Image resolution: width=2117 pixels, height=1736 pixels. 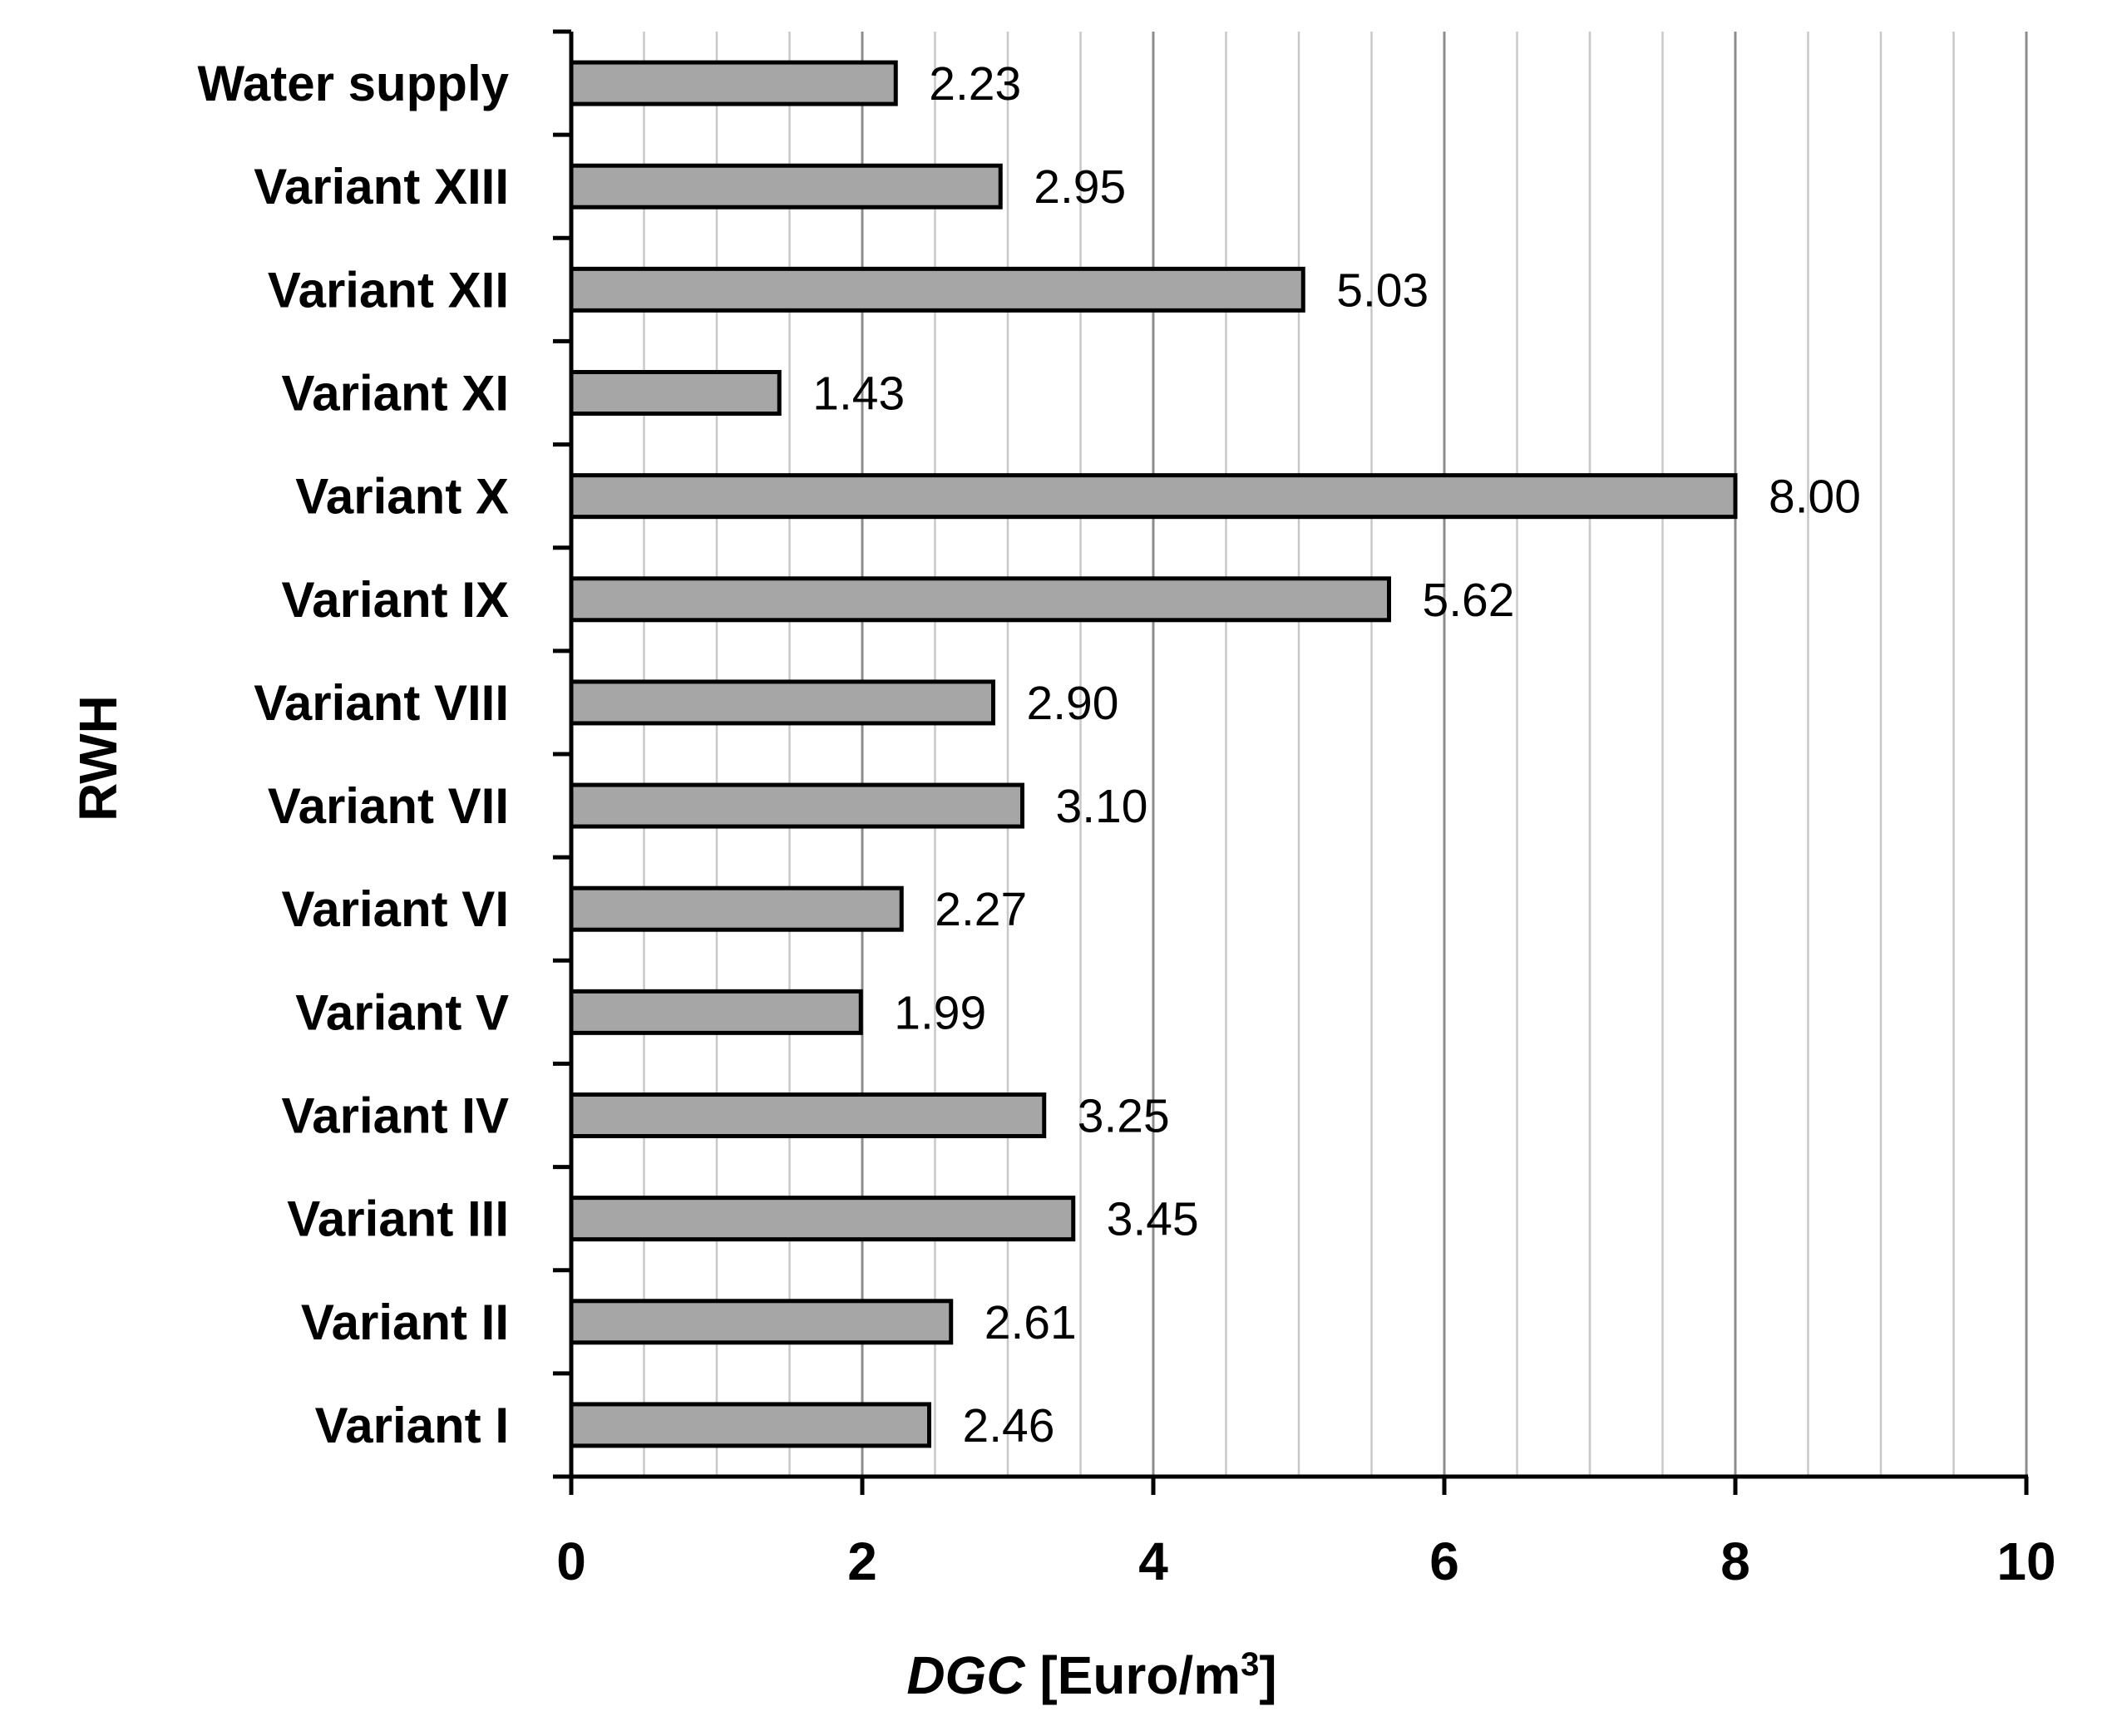 What do you see at coordinates (1444, 1561) in the screenshot?
I see `x-tick-label: 6` at bounding box center [1444, 1561].